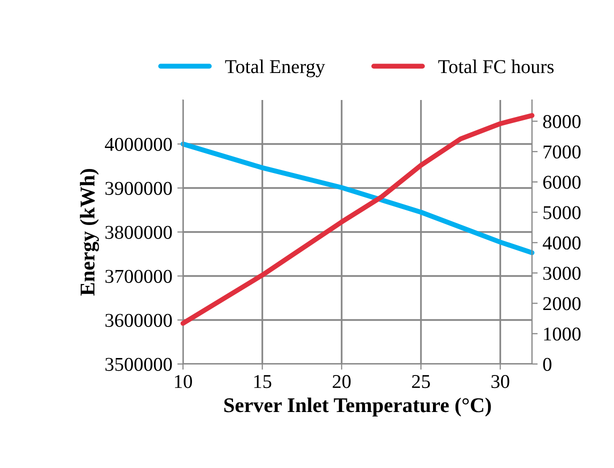  What do you see at coordinates (561, 243) in the screenshot?
I see `y2-tick-label: 4000` at bounding box center [561, 243].